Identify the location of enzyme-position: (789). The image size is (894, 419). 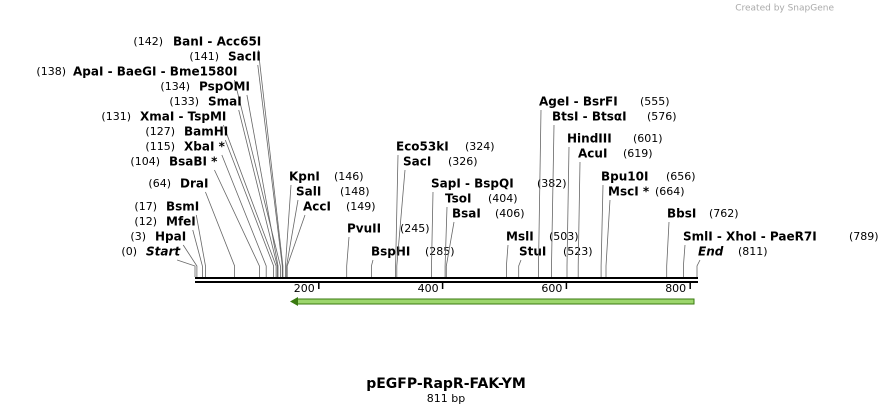
(864, 236).